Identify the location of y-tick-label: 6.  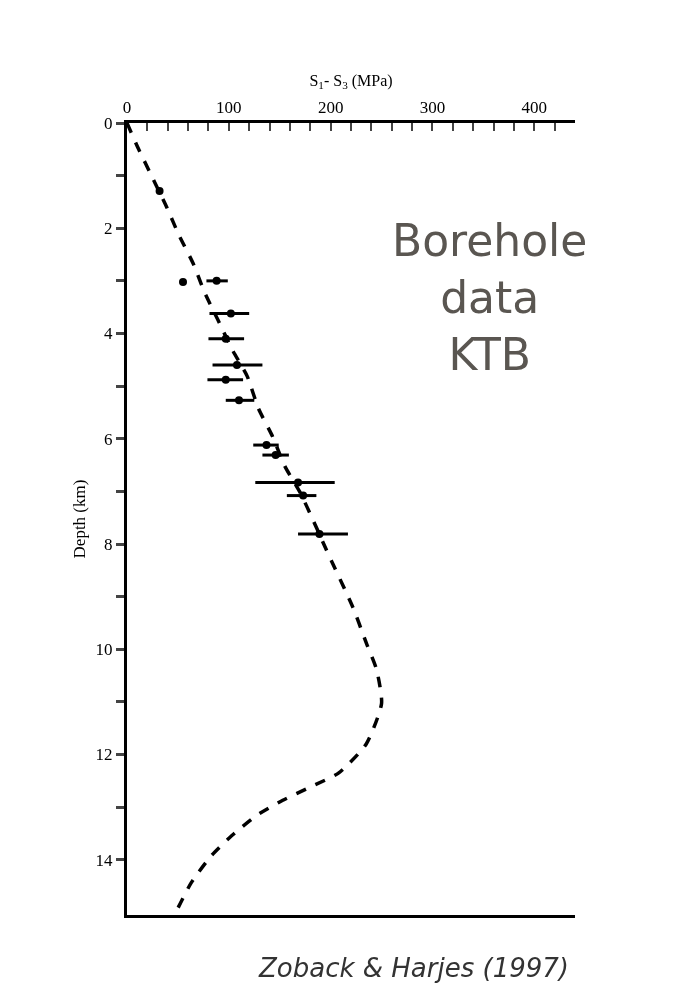
(108, 439).